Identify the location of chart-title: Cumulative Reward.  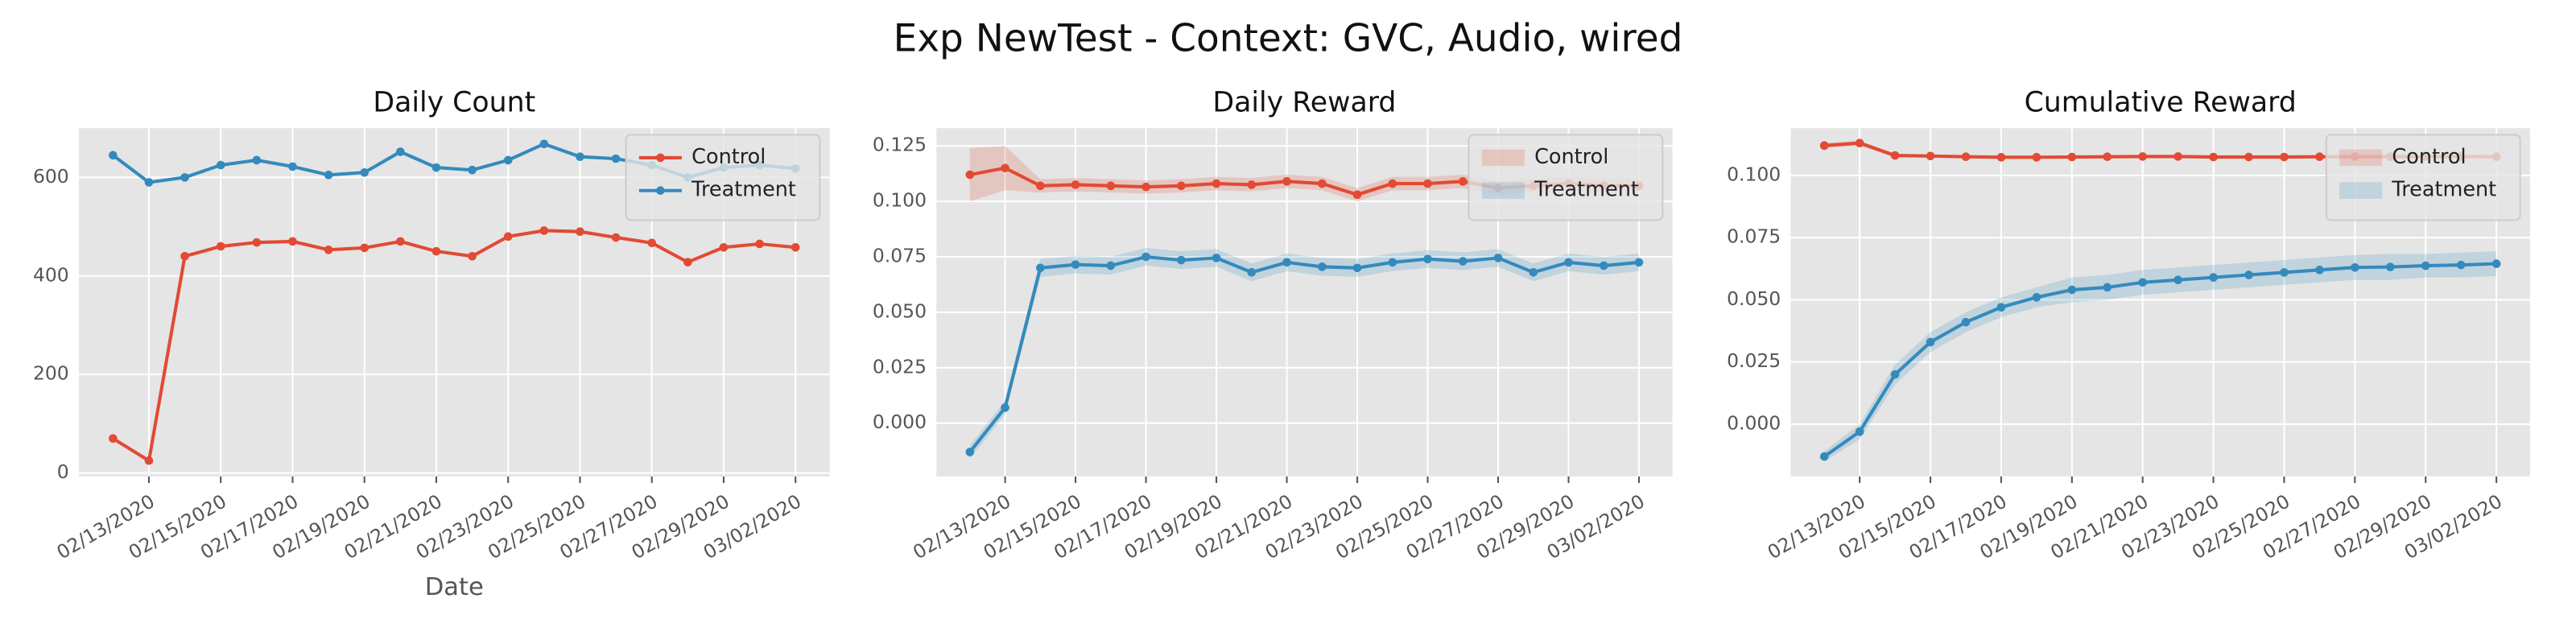
(2161, 103).